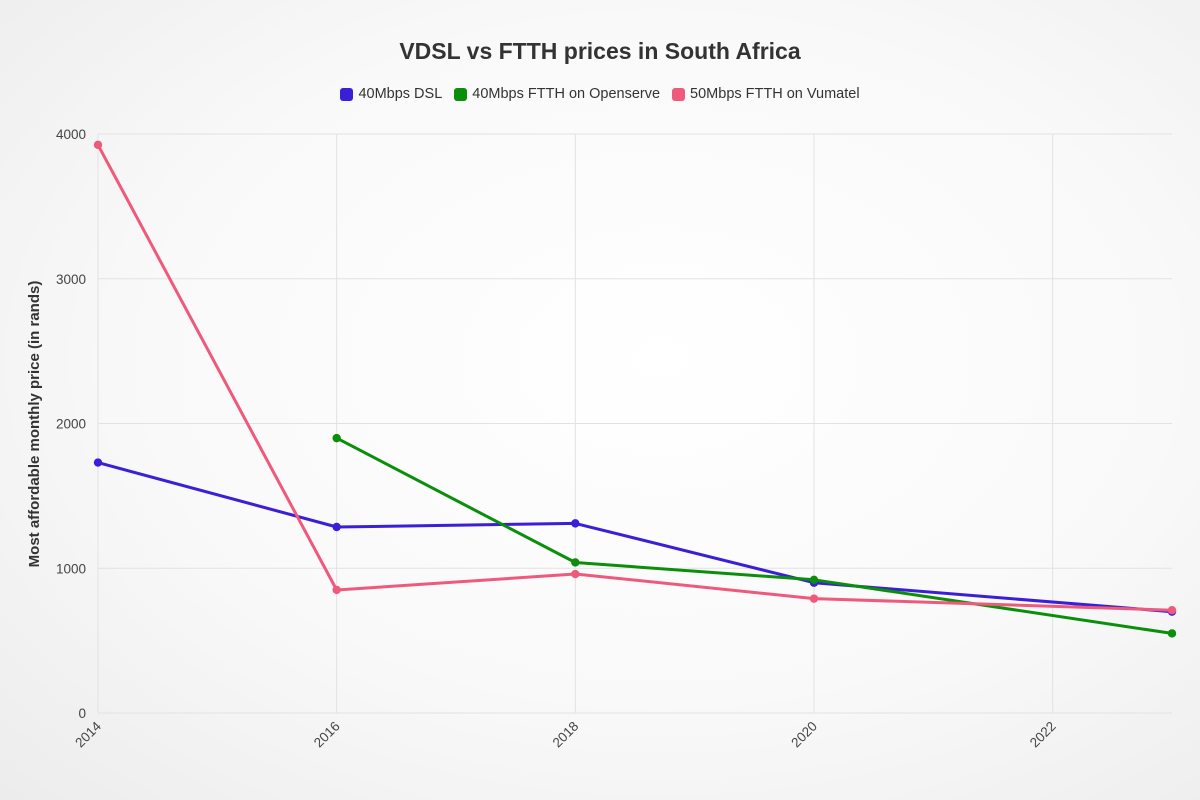 The height and width of the screenshot is (800, 1200). Describe the element at coordinates (775, 94) in the screenshot. I see `legend-label-vumatel: 50Mbps FTTH on Vumatel` at that location.